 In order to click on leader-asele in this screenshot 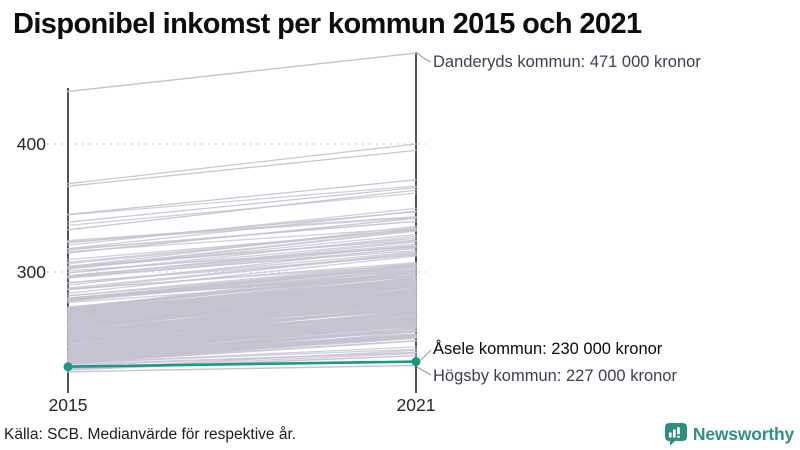, I will do `click(426, 355)`.